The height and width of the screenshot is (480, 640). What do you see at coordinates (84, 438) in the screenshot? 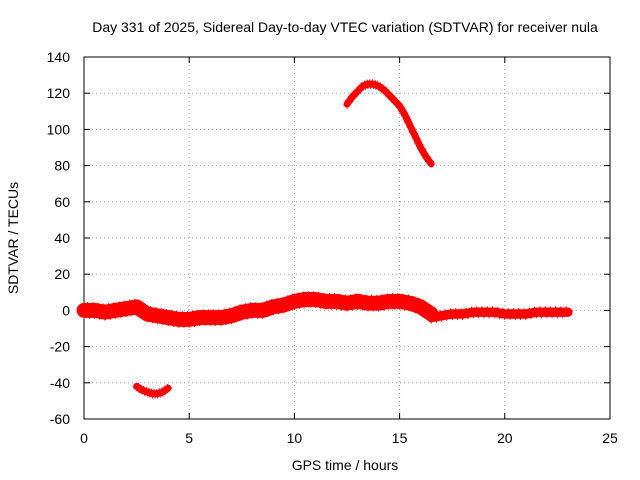
I see `x-tick-label: 0` at bounding box center [84, 438].